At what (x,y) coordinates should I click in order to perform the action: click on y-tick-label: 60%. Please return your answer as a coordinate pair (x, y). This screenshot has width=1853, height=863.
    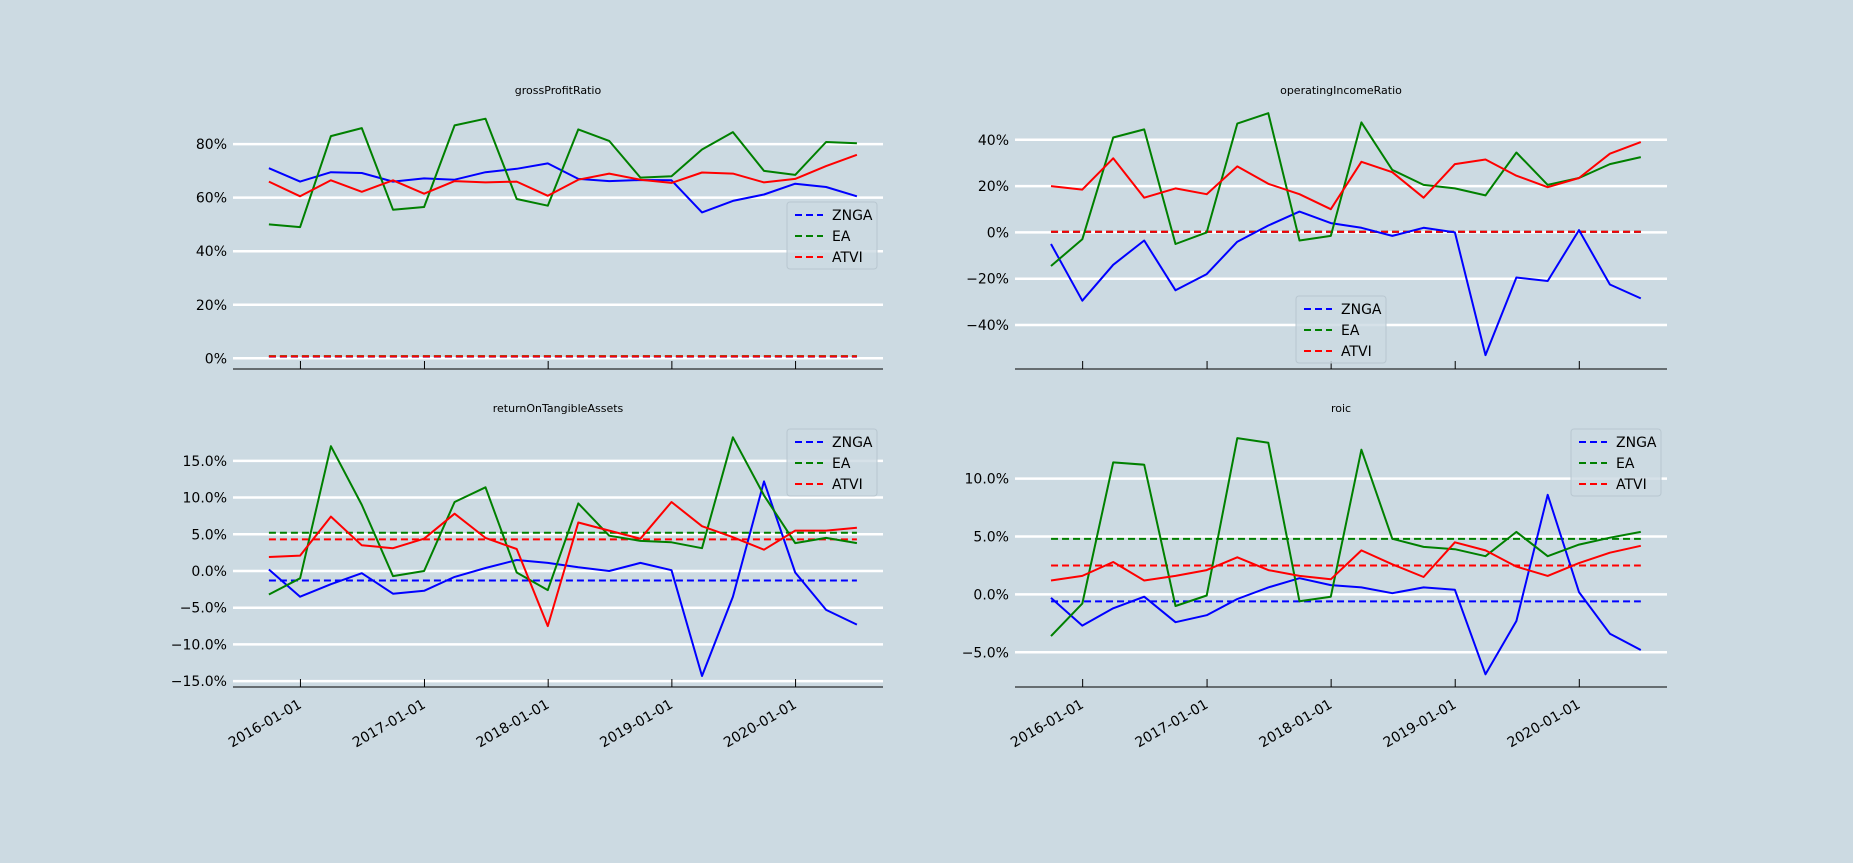
    Looking at the image, I should click on (211, 199).